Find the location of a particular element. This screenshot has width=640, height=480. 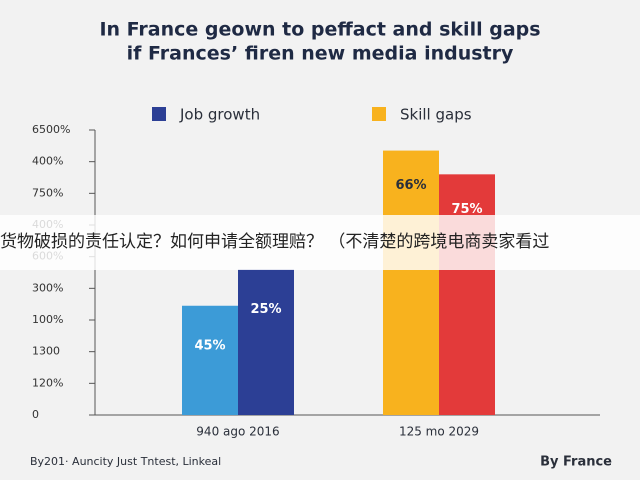

bar-label: 45% is located at coordinates (209, 345).